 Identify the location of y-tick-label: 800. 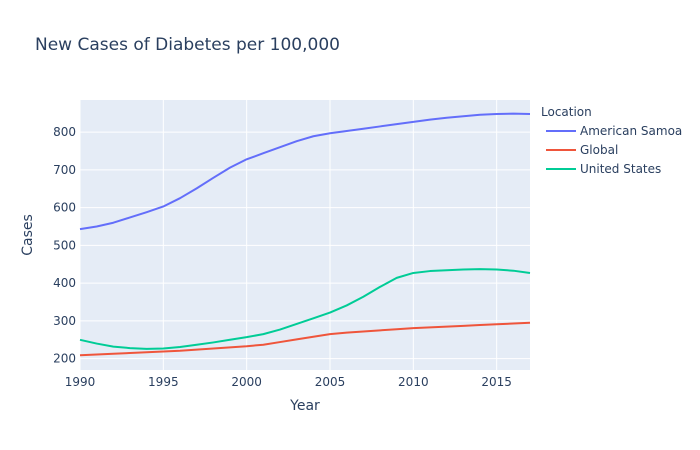
(64, 132).